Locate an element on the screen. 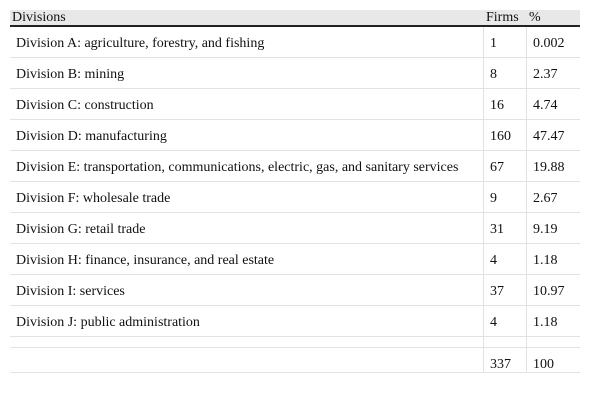 The image size is (590, 403). table-cell: 0.002 is located at coordinates (549, 43).